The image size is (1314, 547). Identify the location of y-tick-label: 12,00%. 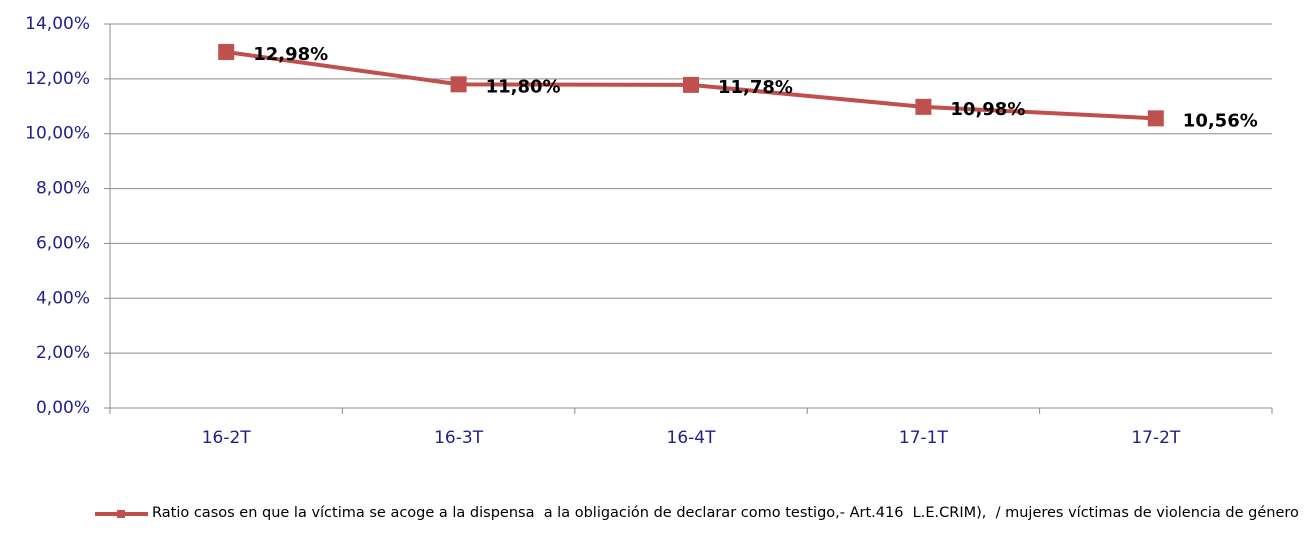
(57, 79).